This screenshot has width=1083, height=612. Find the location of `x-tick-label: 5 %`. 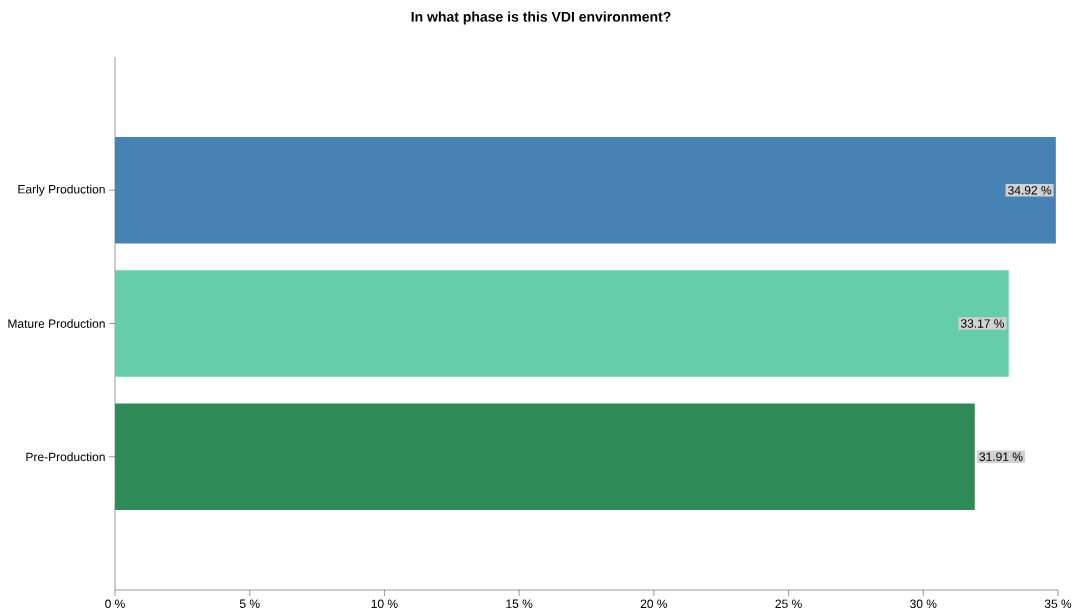

x-tick-label: 5 % is located at coordinates (249, 603).